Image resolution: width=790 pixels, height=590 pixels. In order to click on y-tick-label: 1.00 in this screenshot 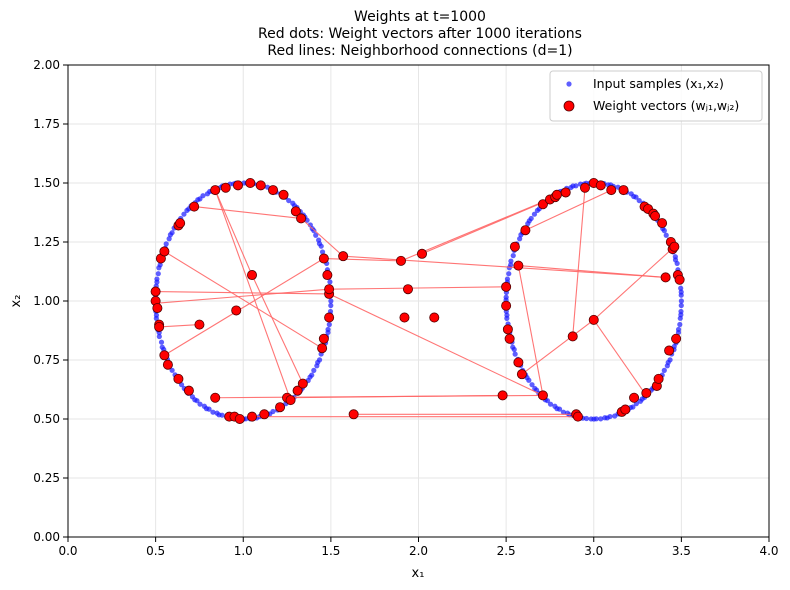, I will do `click(46, 301)`.